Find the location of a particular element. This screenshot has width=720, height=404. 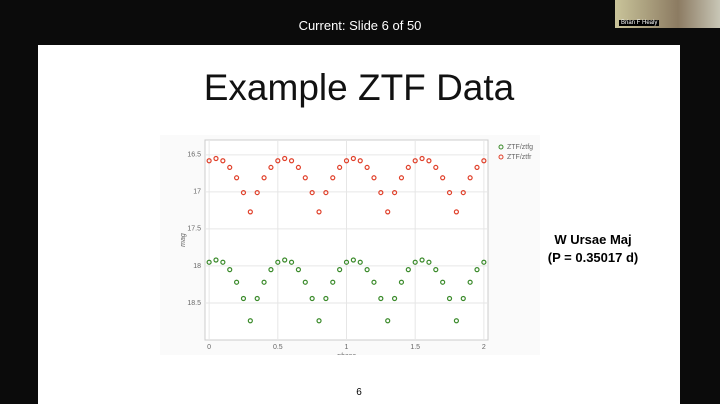

status: Current: Slide 6 of 50 is located at coordinates (360, 25).